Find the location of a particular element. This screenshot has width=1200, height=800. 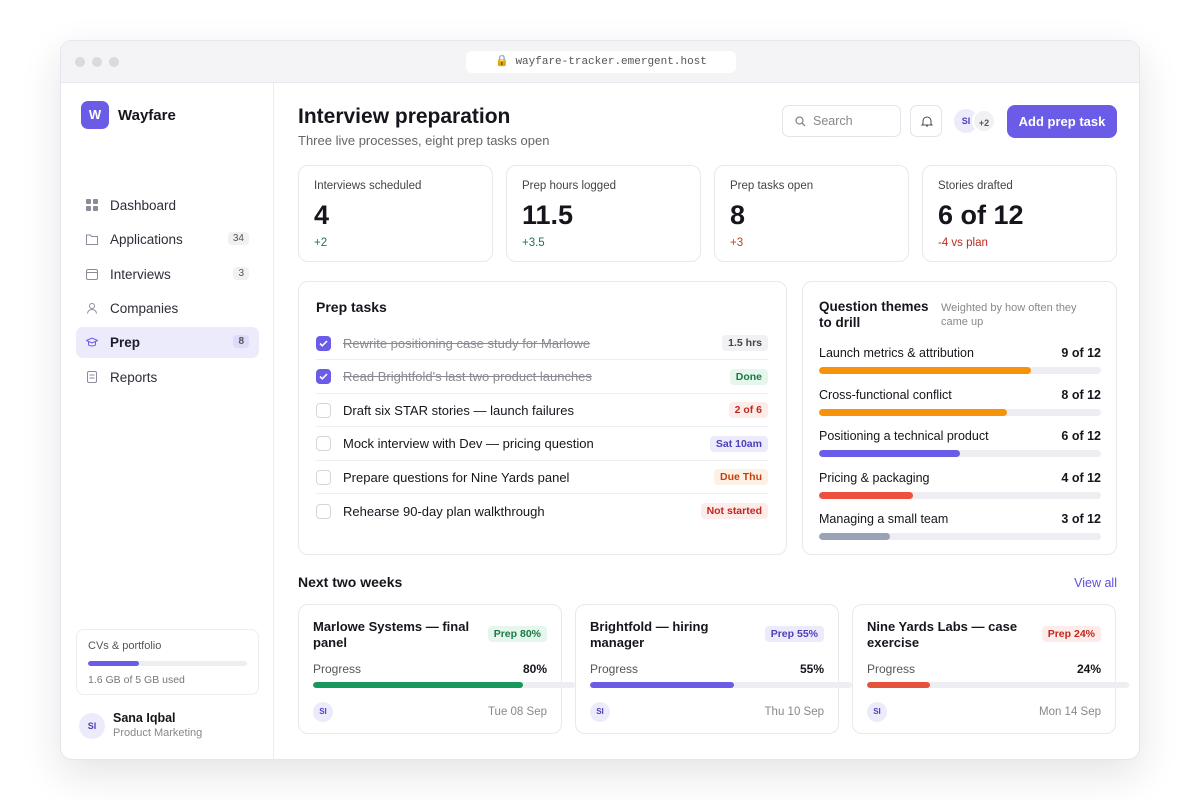

notifications is located at coordinates (926, 121).